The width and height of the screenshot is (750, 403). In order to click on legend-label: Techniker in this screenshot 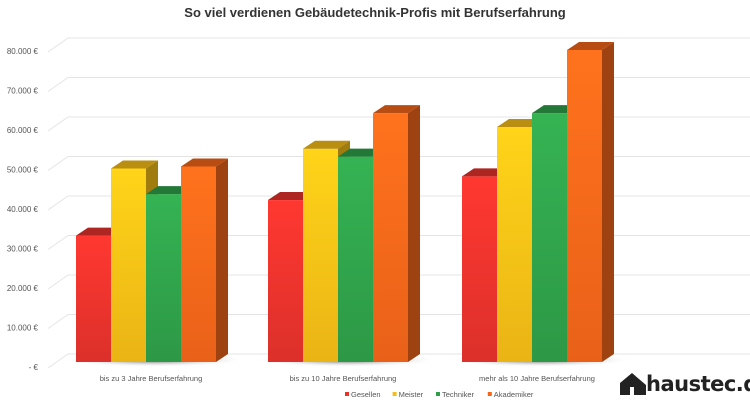, I will do `click(458, 394)`.